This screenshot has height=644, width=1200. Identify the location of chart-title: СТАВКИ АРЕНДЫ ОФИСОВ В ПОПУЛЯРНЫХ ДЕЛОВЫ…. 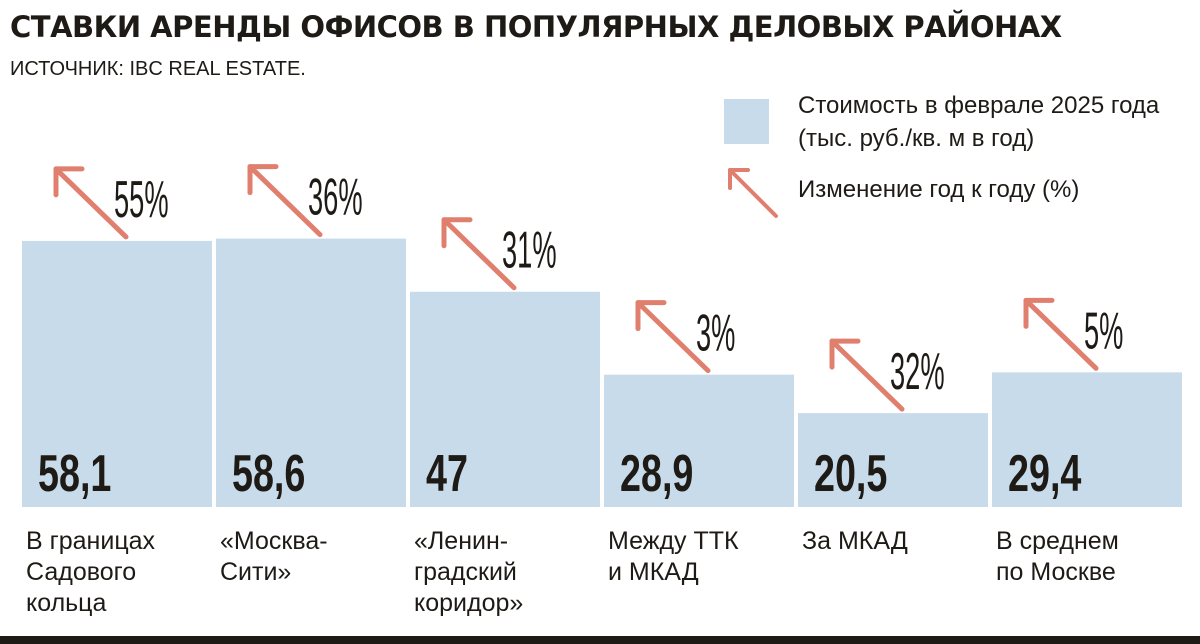
(536, 27).